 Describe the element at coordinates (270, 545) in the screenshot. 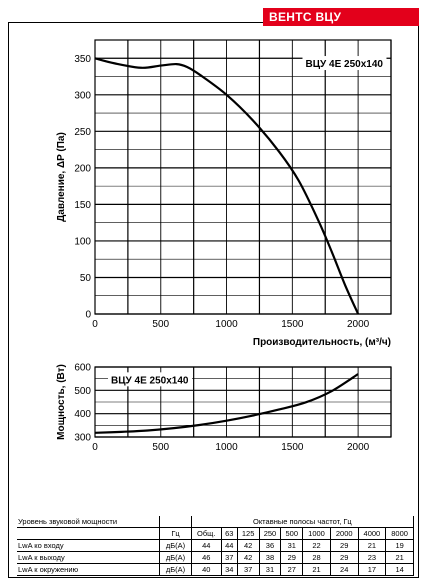

I see `cell: 36` at that location.